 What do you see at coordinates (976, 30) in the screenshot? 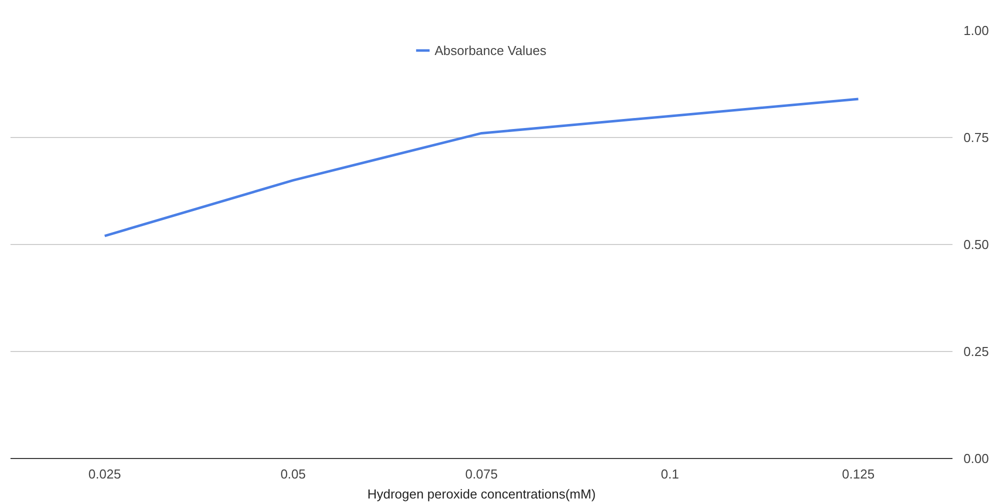
I see `y-tick-label: 1.00` at bounding box center [976, 30].